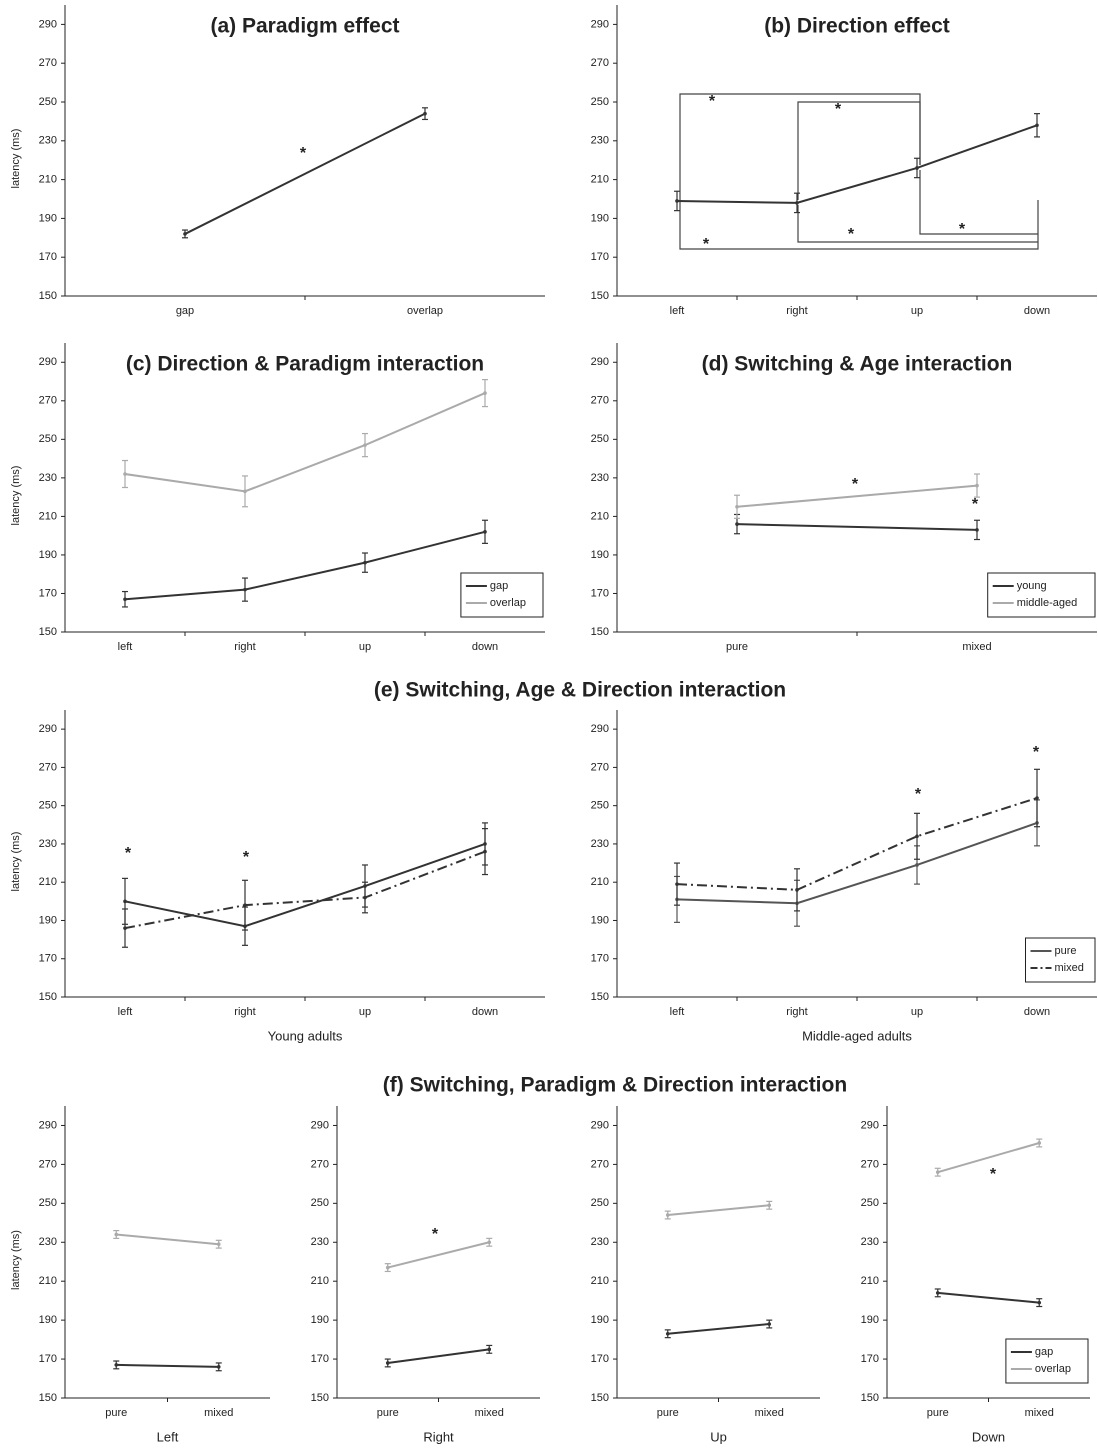  Describe the element at coordinates (857, 364) in the screenshot. I see `chart-title: (d) Switching & Age interaction` at that location.